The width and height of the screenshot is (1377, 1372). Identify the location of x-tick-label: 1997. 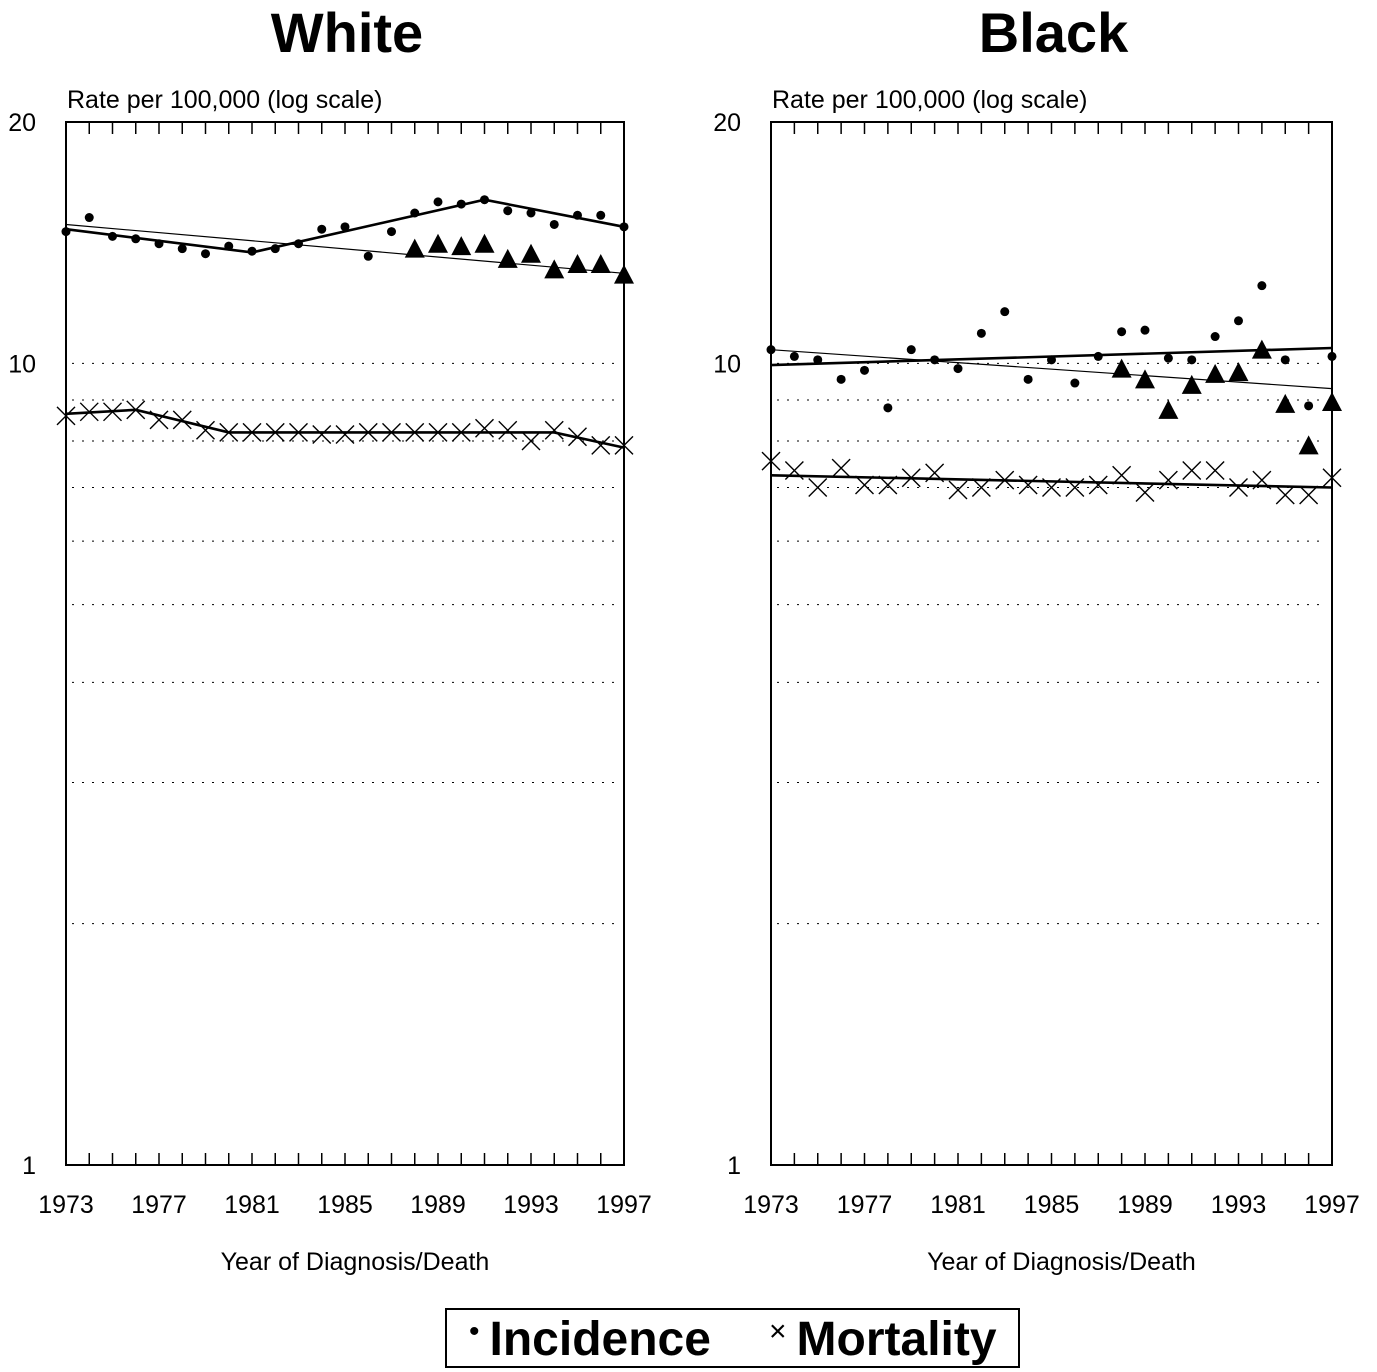
(624, 1205).